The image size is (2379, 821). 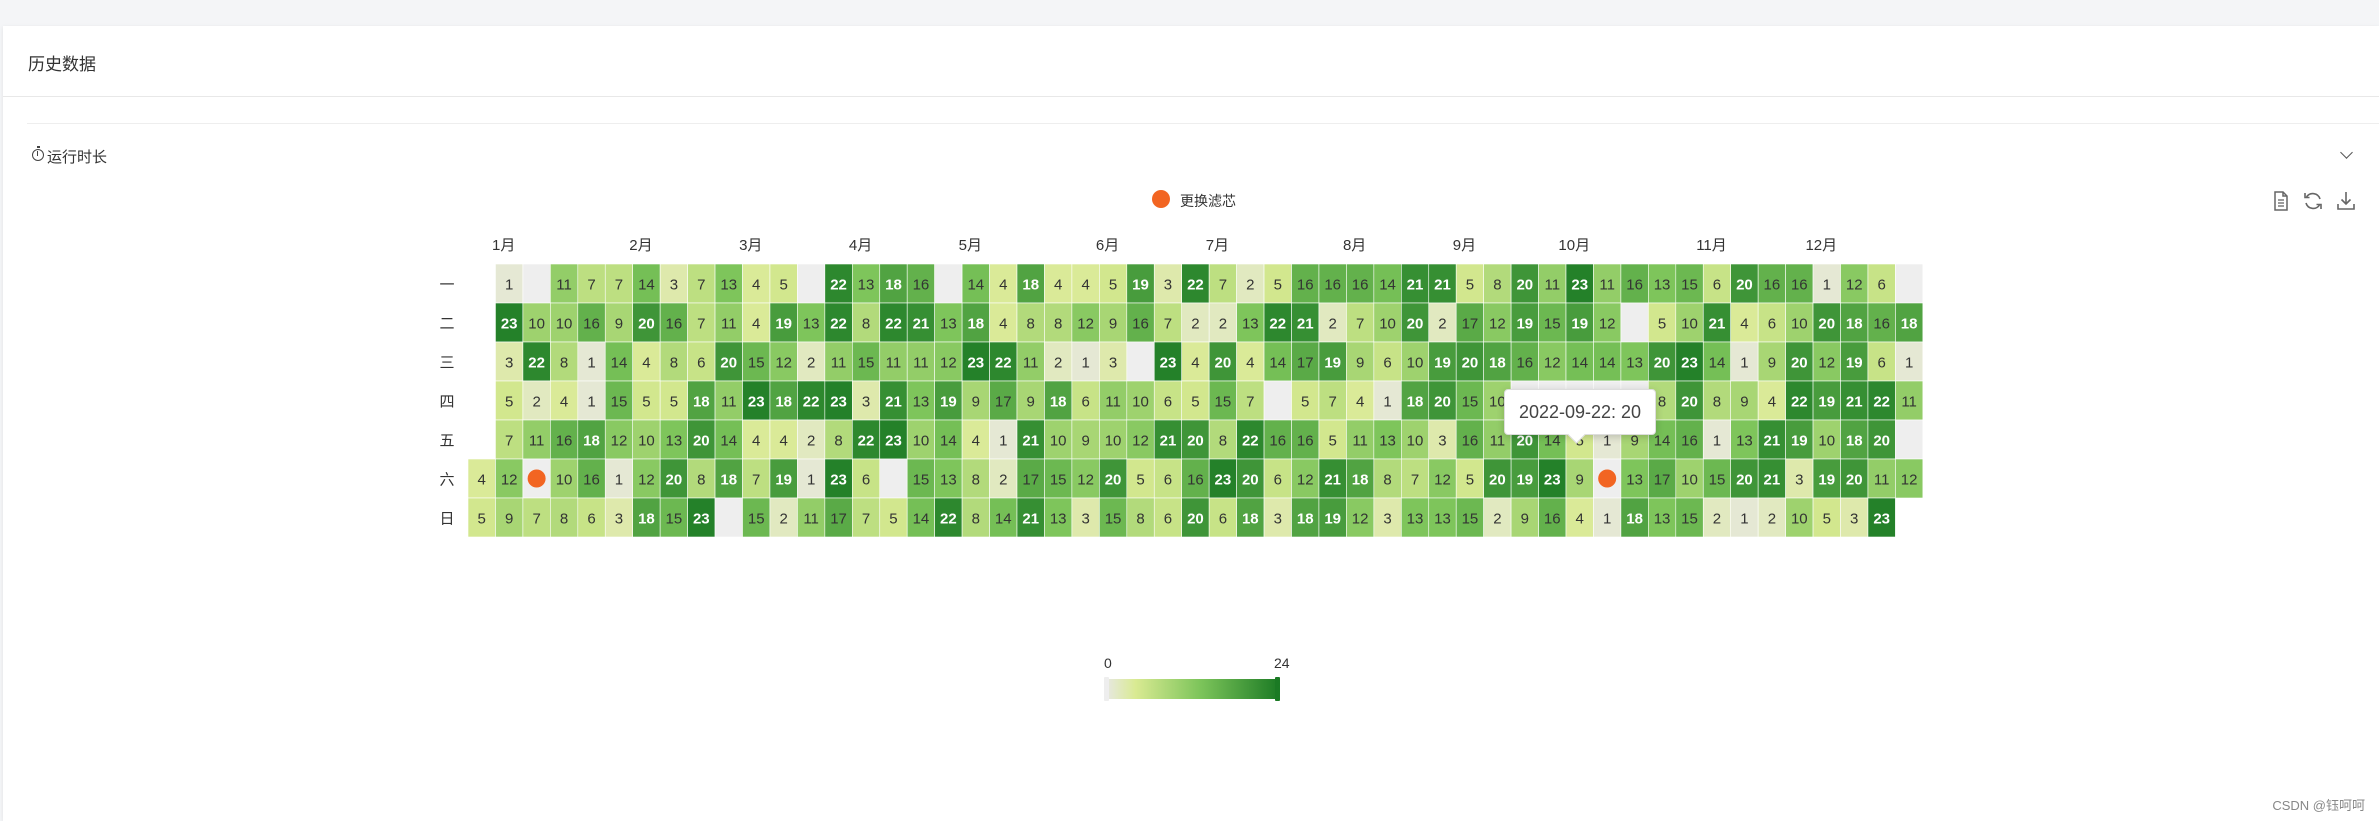 I want to click on visual-map: 0 24, so click(x=1199, y=685).